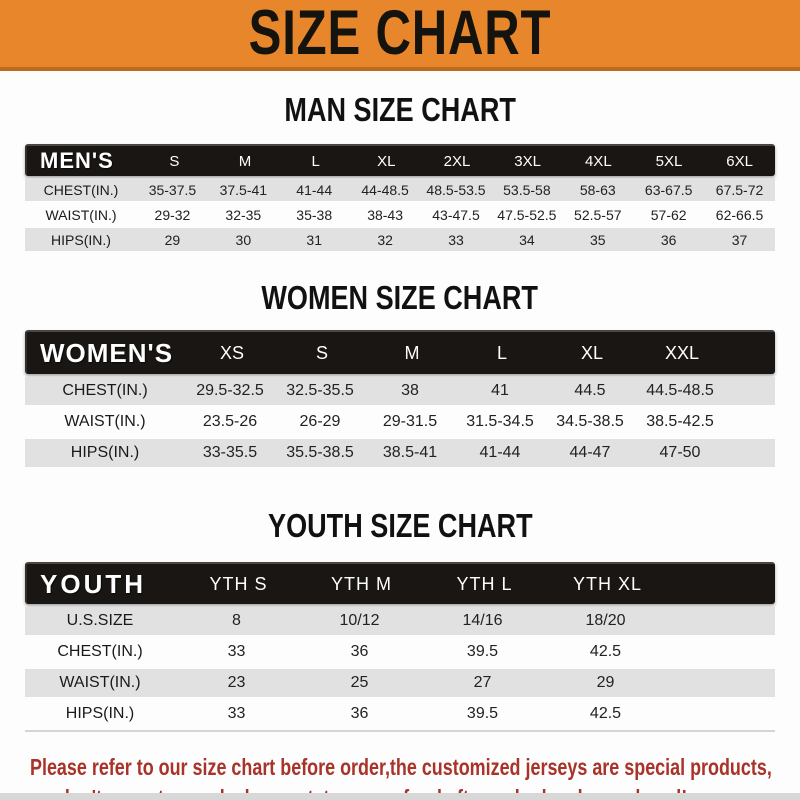 The height and width of the screenshot is (800, 800). I want to click on size-value-cell: 48.5-53.5, so click(456, 189).